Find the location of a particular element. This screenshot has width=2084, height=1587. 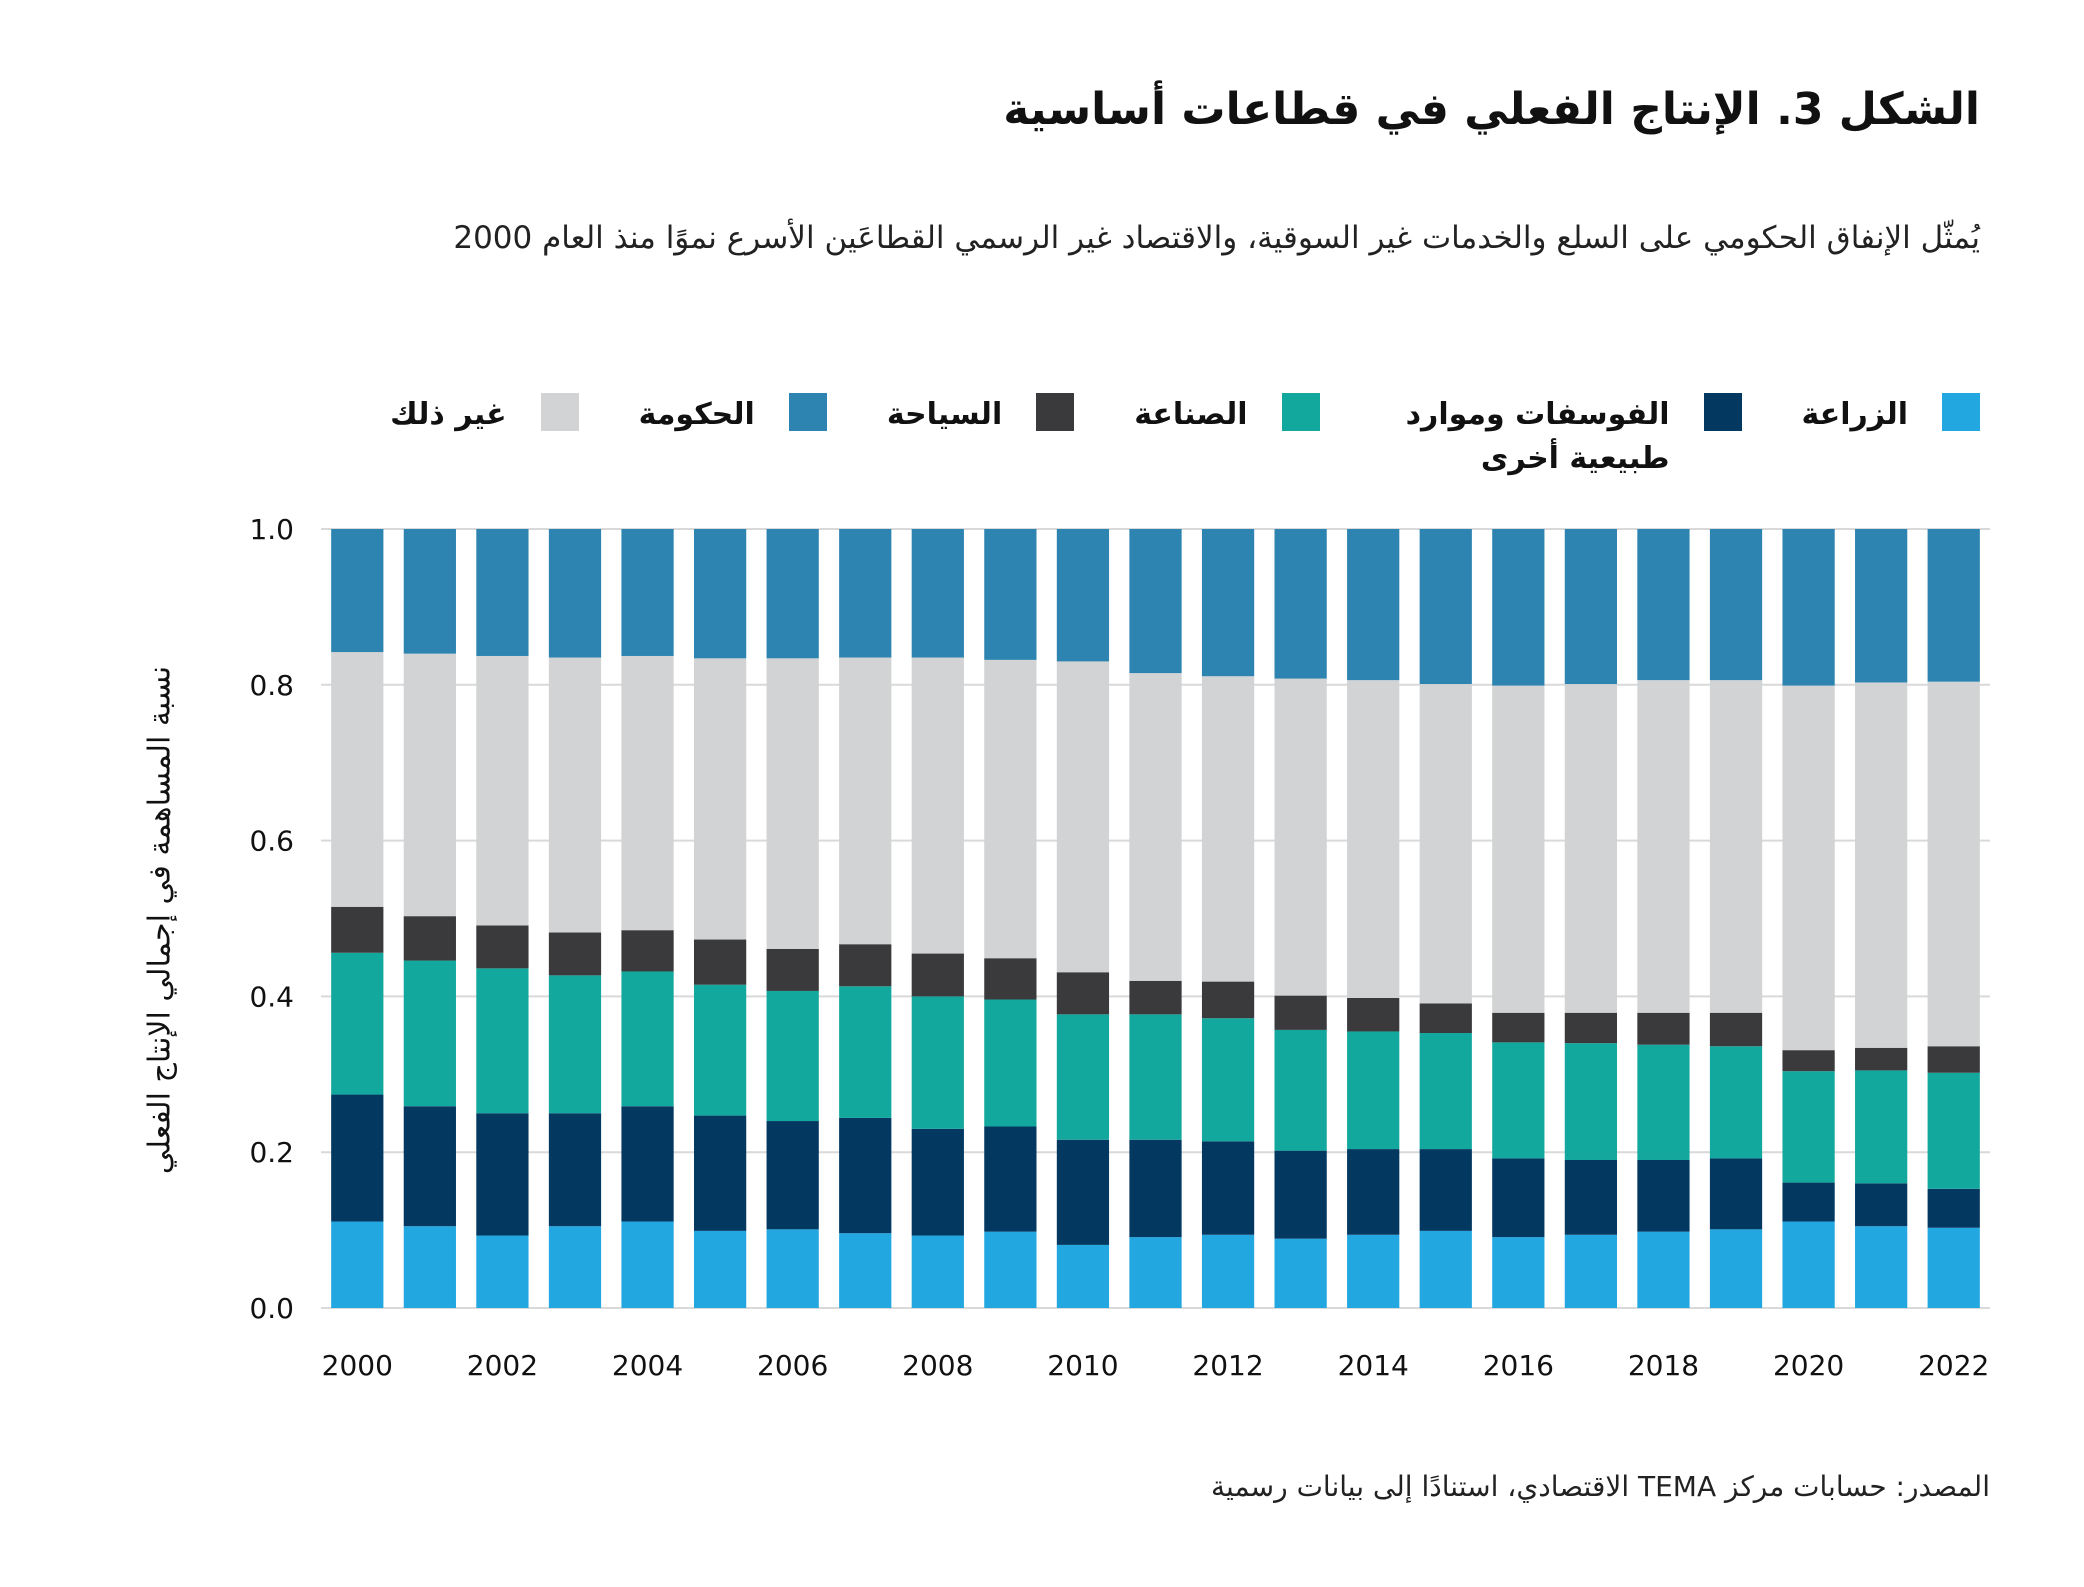

legend-item-other: غير ذلك is located at coordinates (484, 437).